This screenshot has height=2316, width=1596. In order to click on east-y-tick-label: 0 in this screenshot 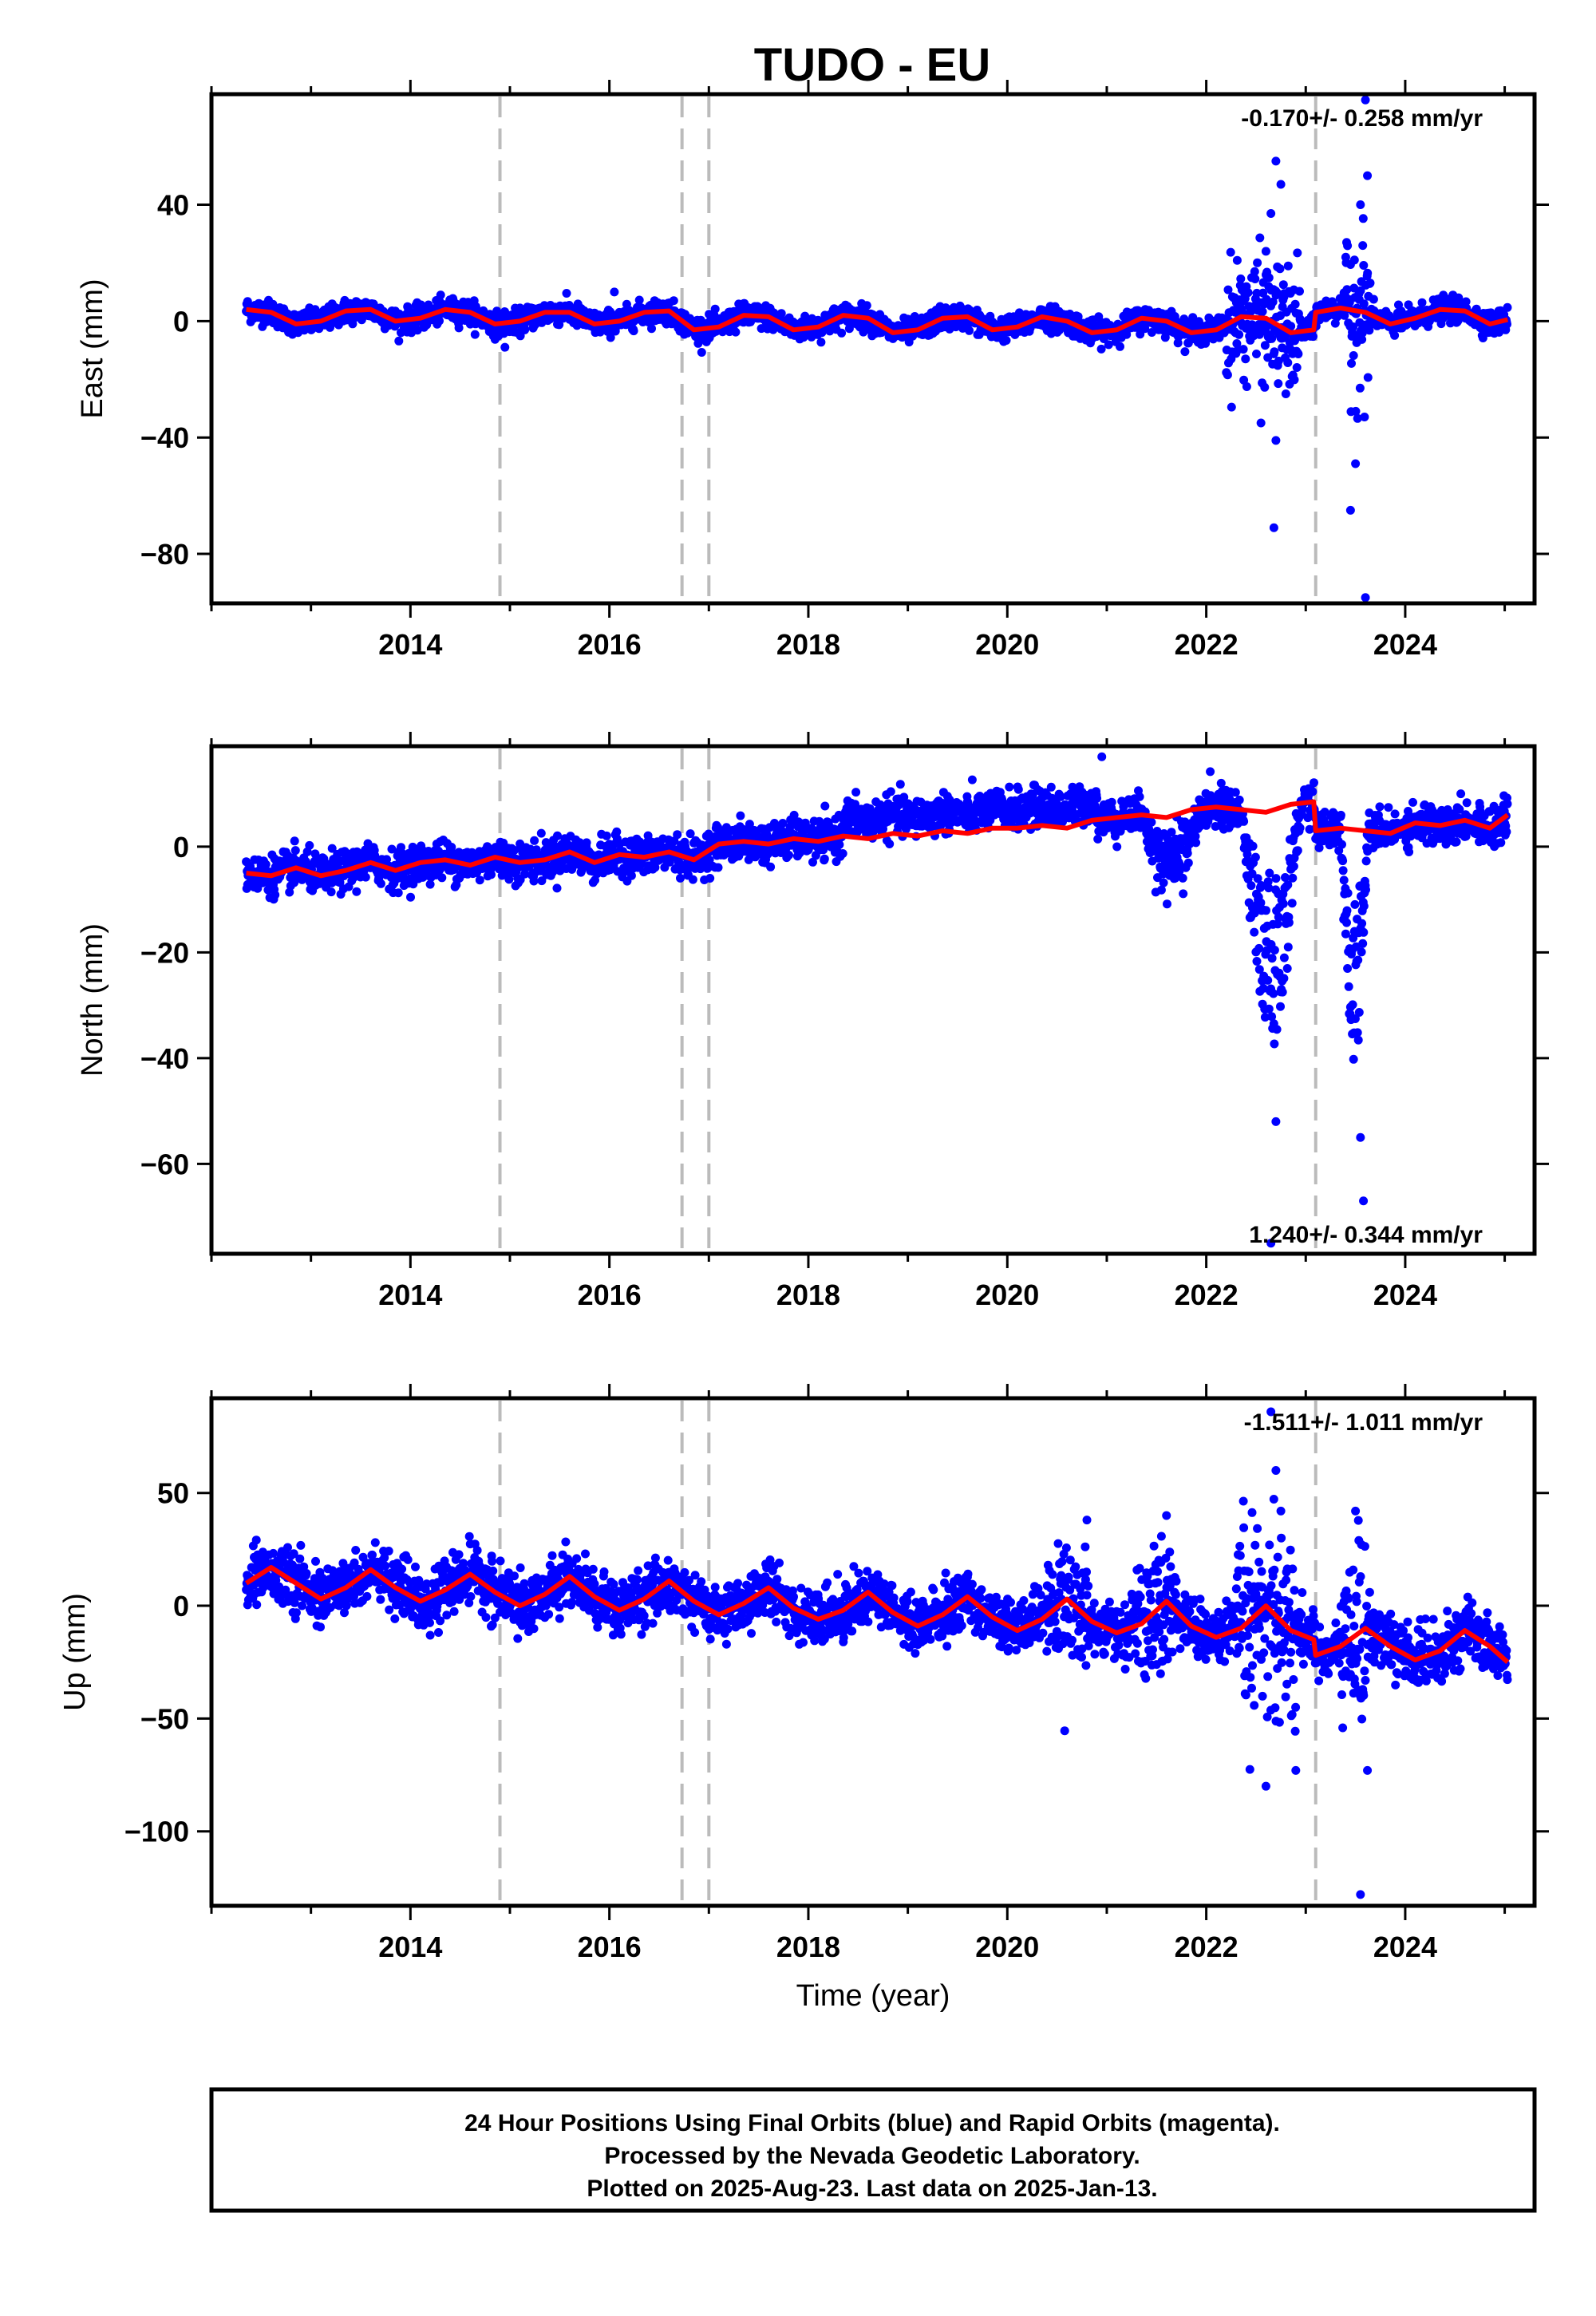, I will do `click(181, 321)`.